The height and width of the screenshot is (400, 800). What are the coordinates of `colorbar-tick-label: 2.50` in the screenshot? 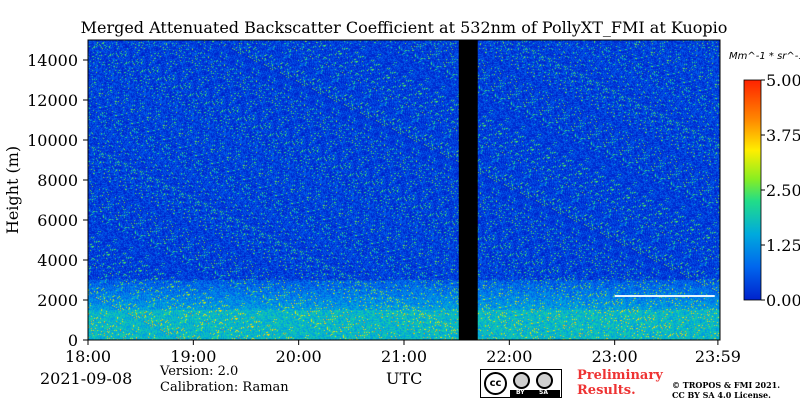 It's located at (783, 190).